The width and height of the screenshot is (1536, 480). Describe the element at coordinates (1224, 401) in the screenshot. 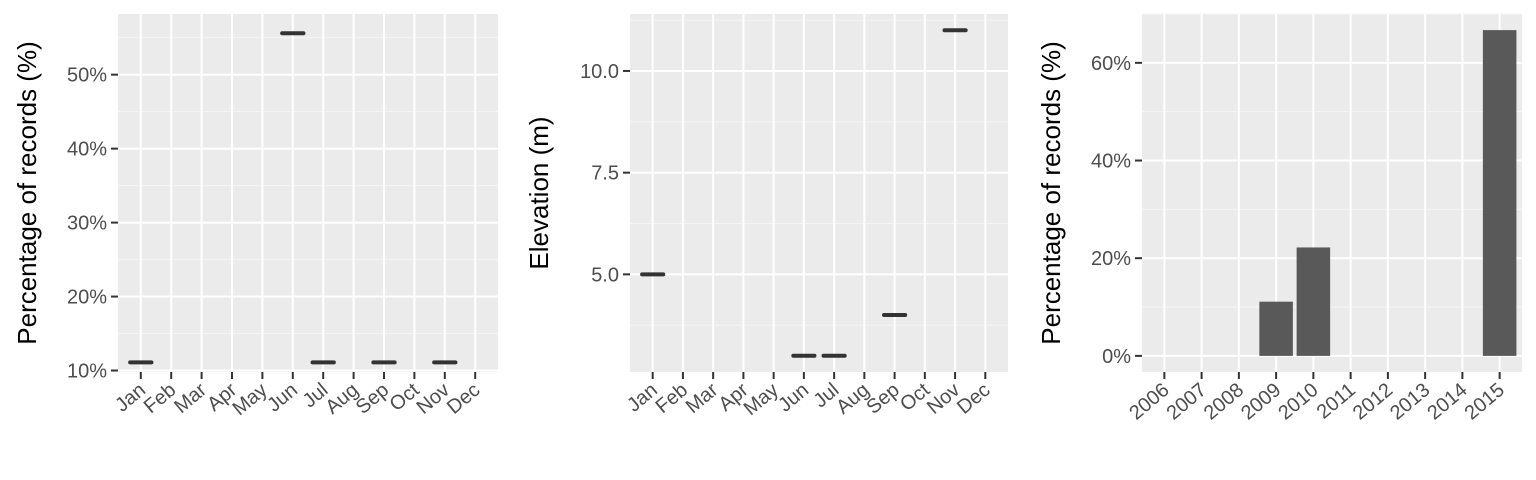

I see `x-tick-label: 2008` at that location.